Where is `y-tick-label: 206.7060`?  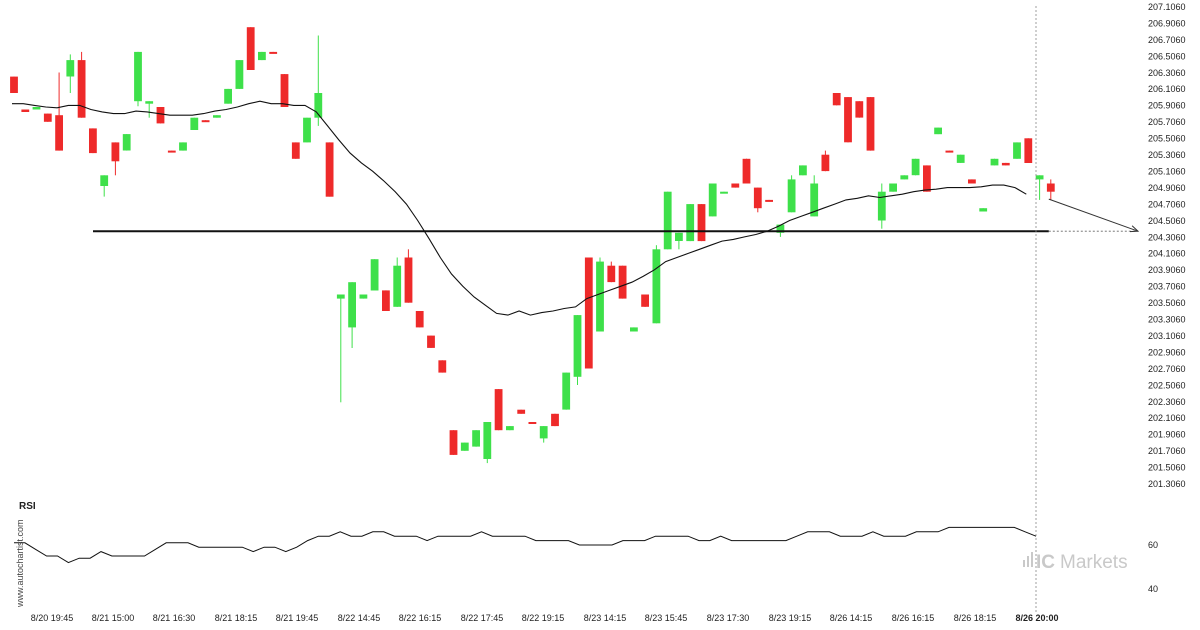 y-tick-label: 206.7060 is located at coordinates (1167, 40).